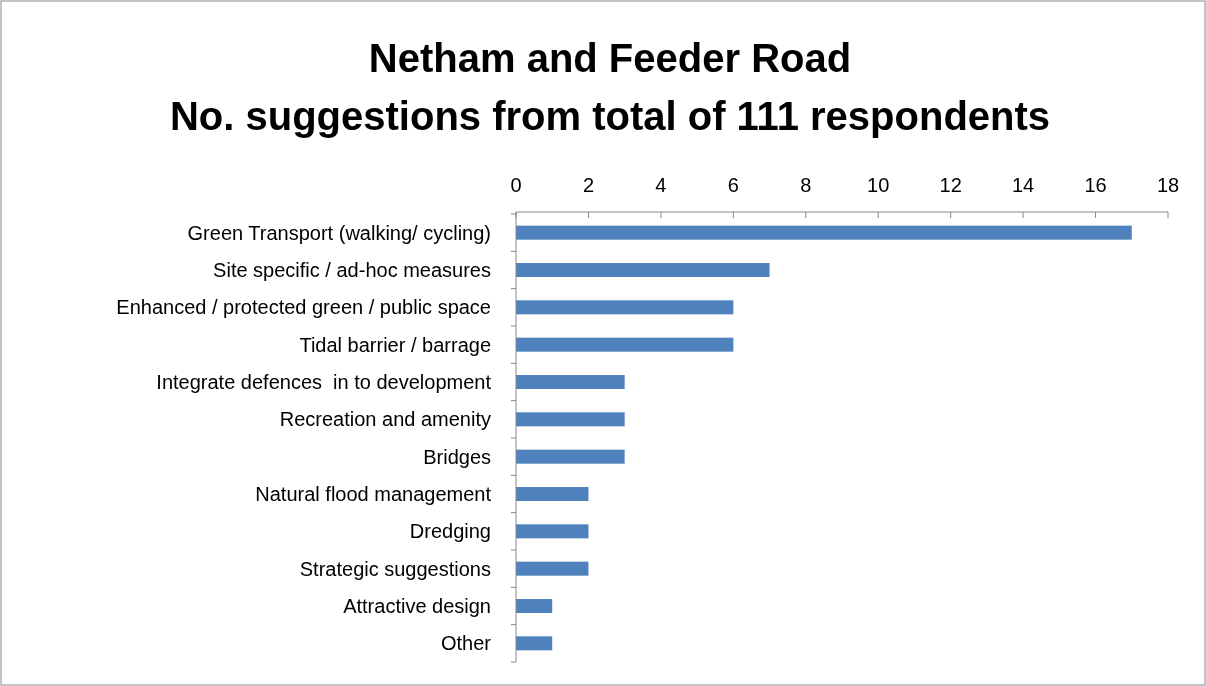 The width and height of the screenshot is (1206, 686). I want to click on y-tick-label: Integrate defences in to development, so click(324, 382).